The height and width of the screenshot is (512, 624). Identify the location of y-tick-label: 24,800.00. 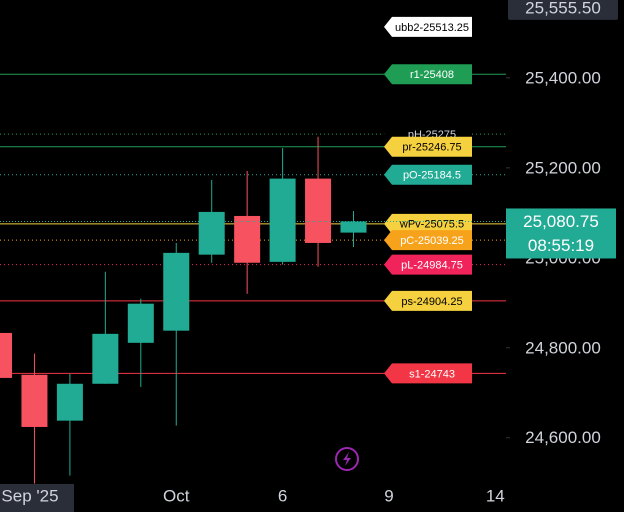
(563, 347).